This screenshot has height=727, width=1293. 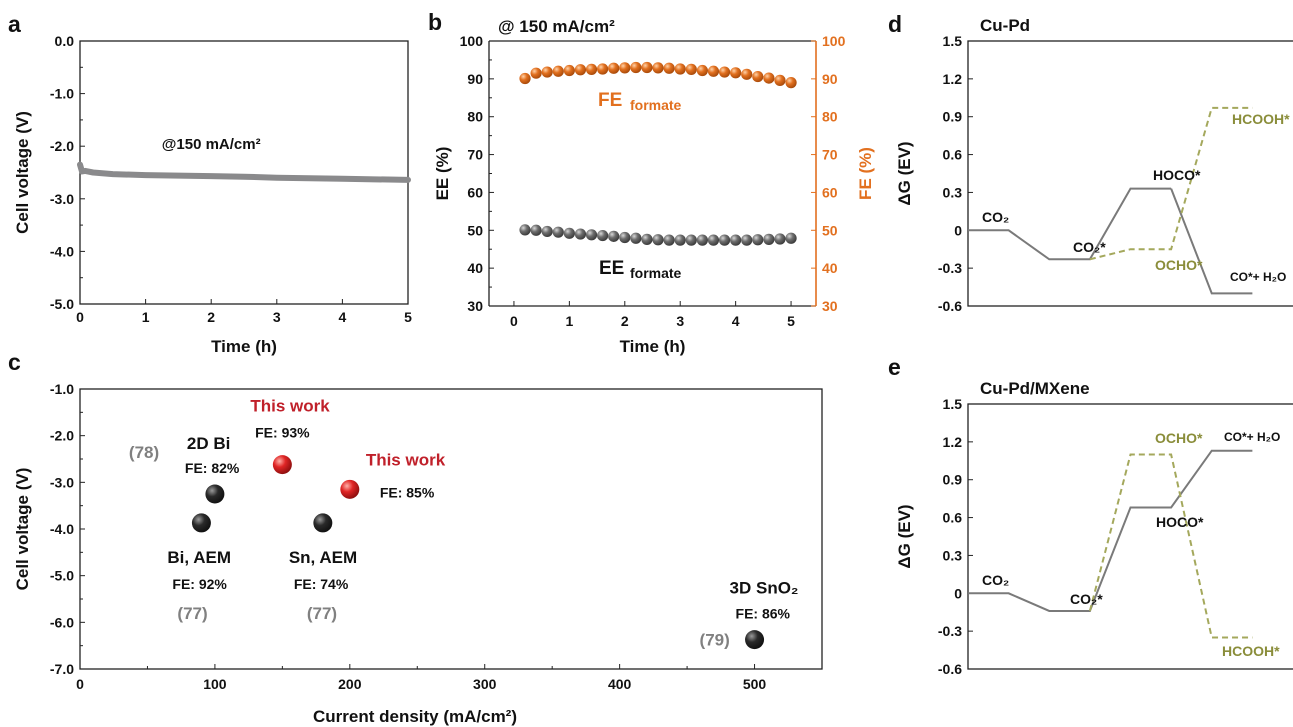 What do you see at coordinates (953, 79) in the screenshot?
I see `y-tick-label: 1.2` at bounding box center [953, 79].